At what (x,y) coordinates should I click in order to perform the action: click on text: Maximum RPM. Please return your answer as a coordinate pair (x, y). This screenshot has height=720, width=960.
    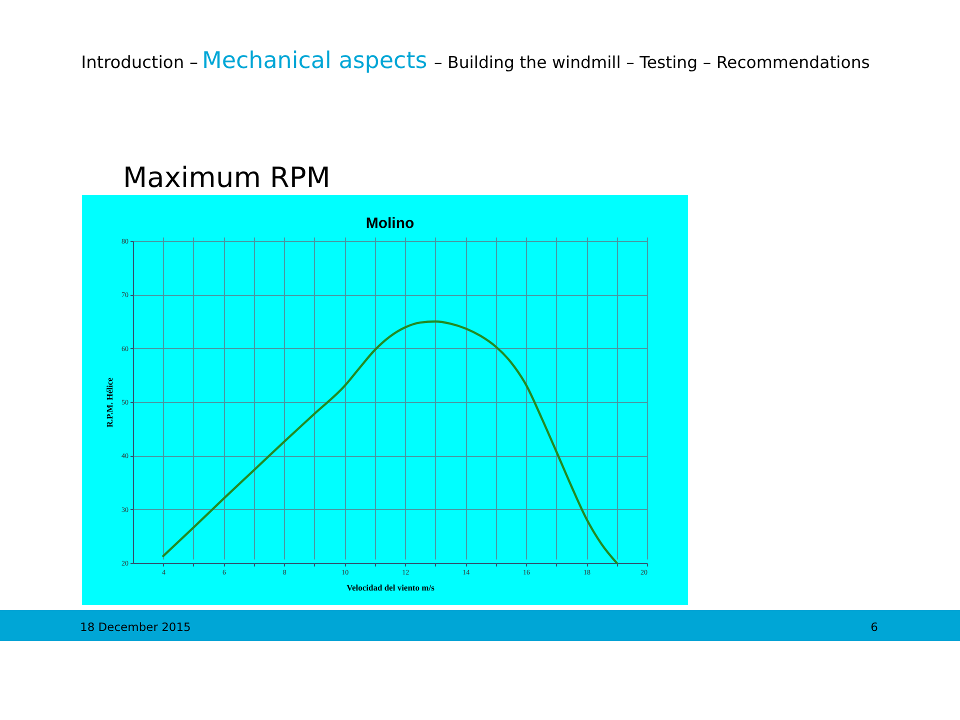
    Looking at the image, I should click on (226, 177).